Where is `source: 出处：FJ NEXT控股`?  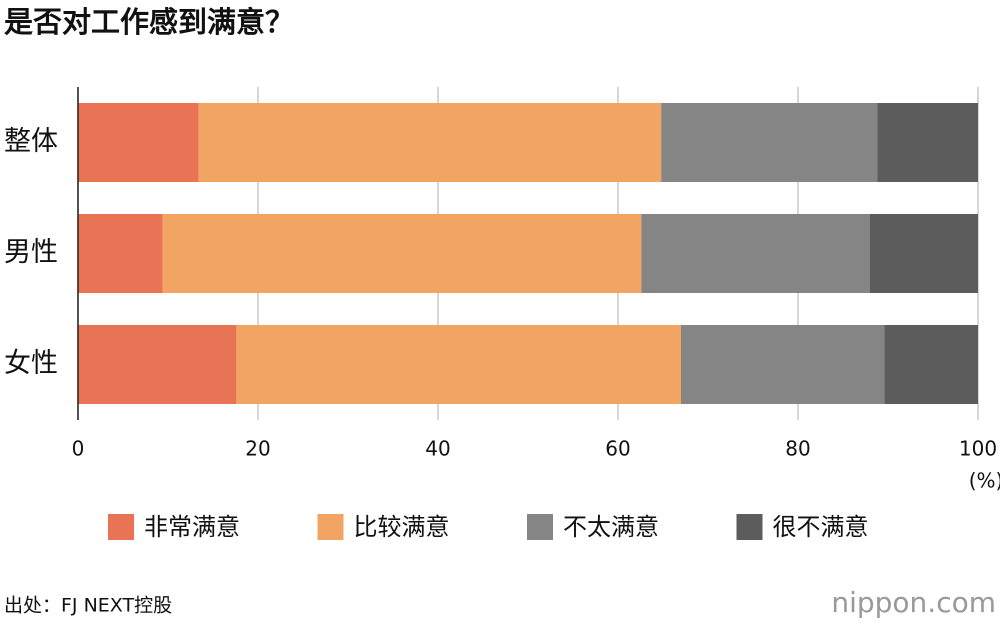 source: 出处：FJ NEXT控股 is located at coordinates (88, 606).